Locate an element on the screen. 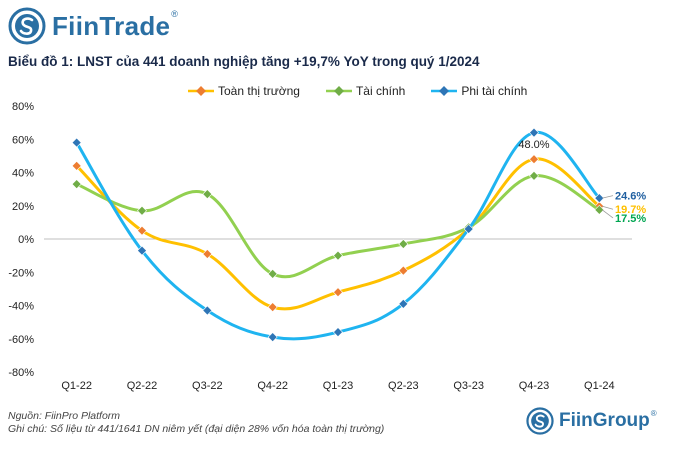  x-tick-label: Q2-23 is located at coordinates (403, 386).